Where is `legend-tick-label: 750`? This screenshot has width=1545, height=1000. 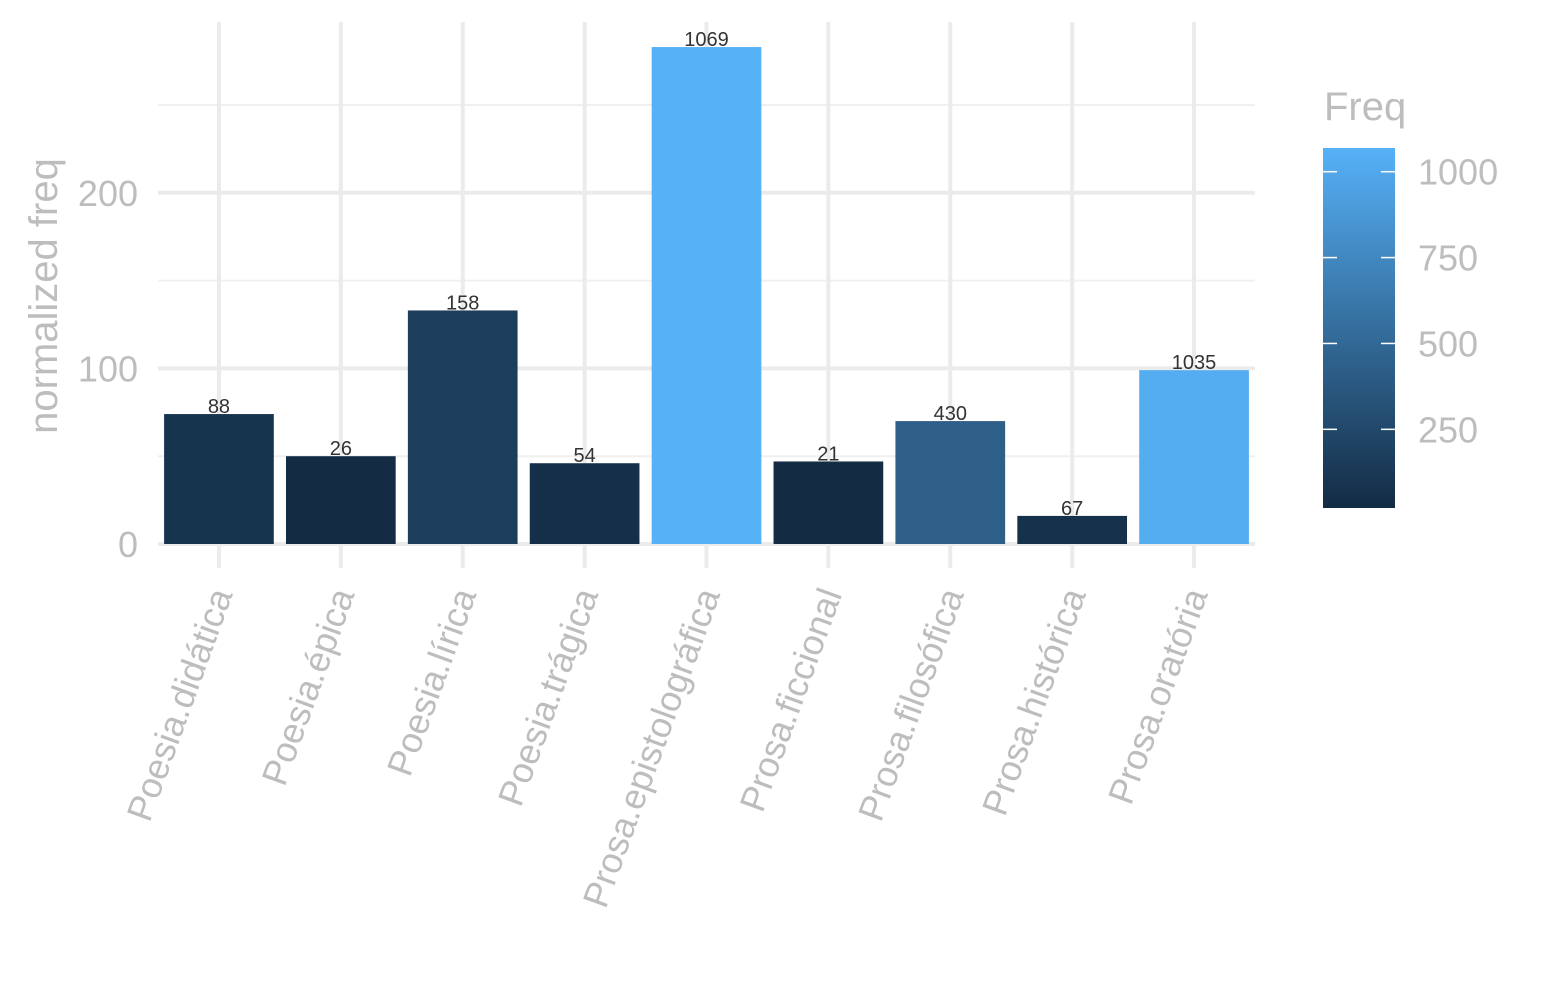 legend-tick-label: 750 is located at coordinates (1448, 258).